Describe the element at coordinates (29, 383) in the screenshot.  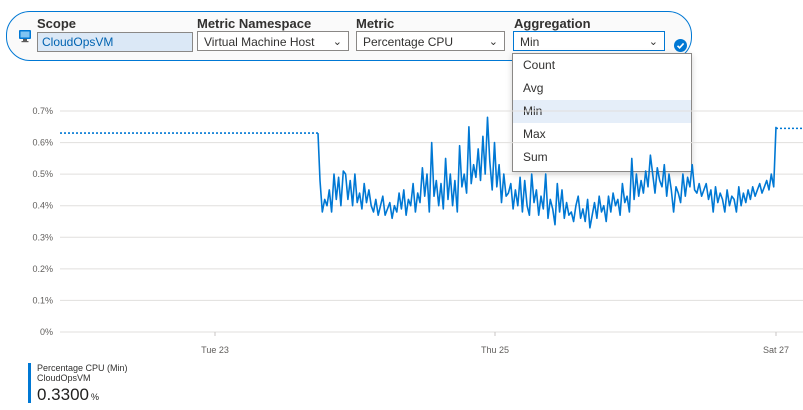
I see `legend-color-swatch` at that location.